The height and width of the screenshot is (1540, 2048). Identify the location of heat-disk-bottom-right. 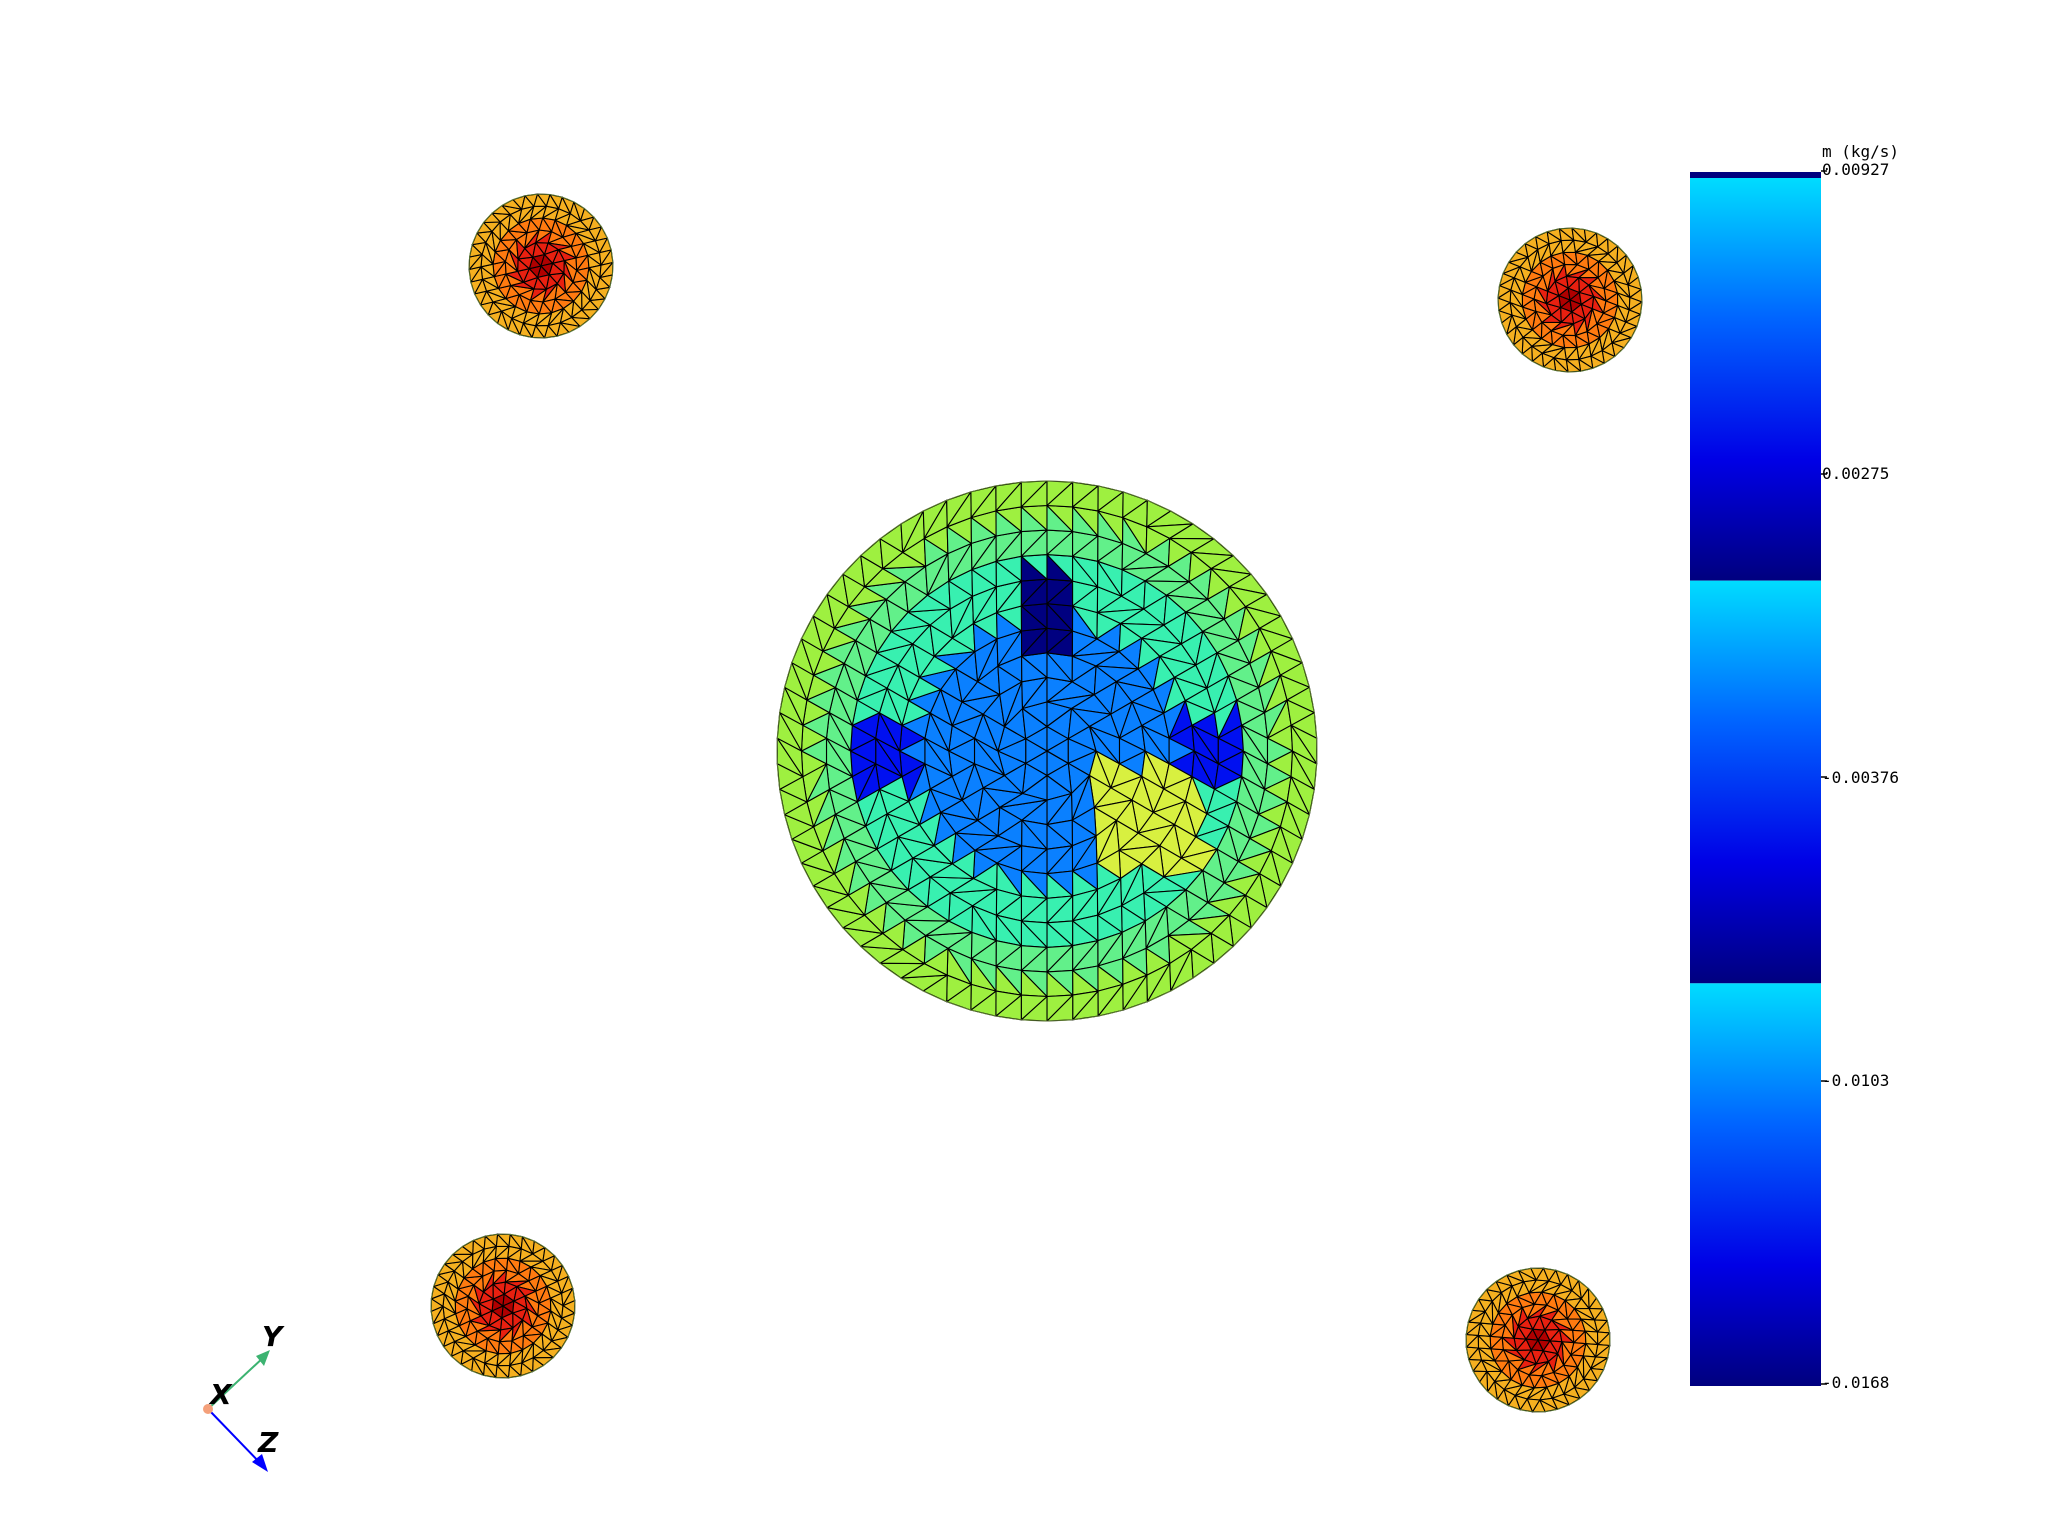
(1538, 1340).